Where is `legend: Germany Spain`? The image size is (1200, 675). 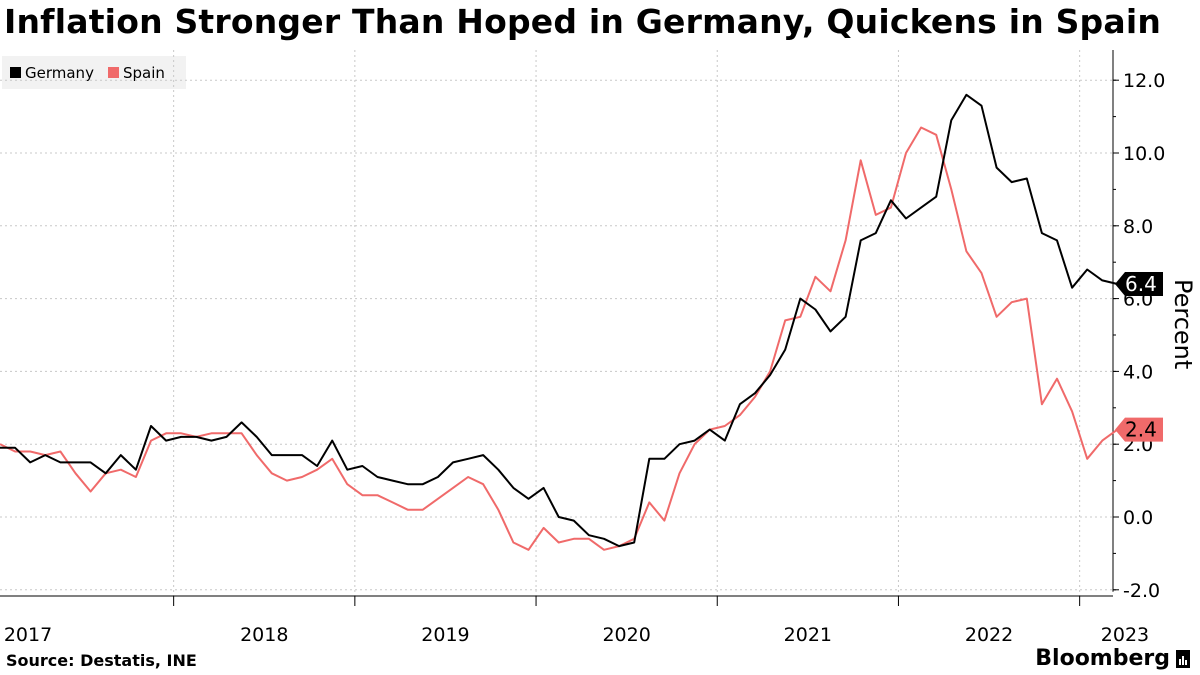
legend: Germany Spain is located at coordinates (94, 72).